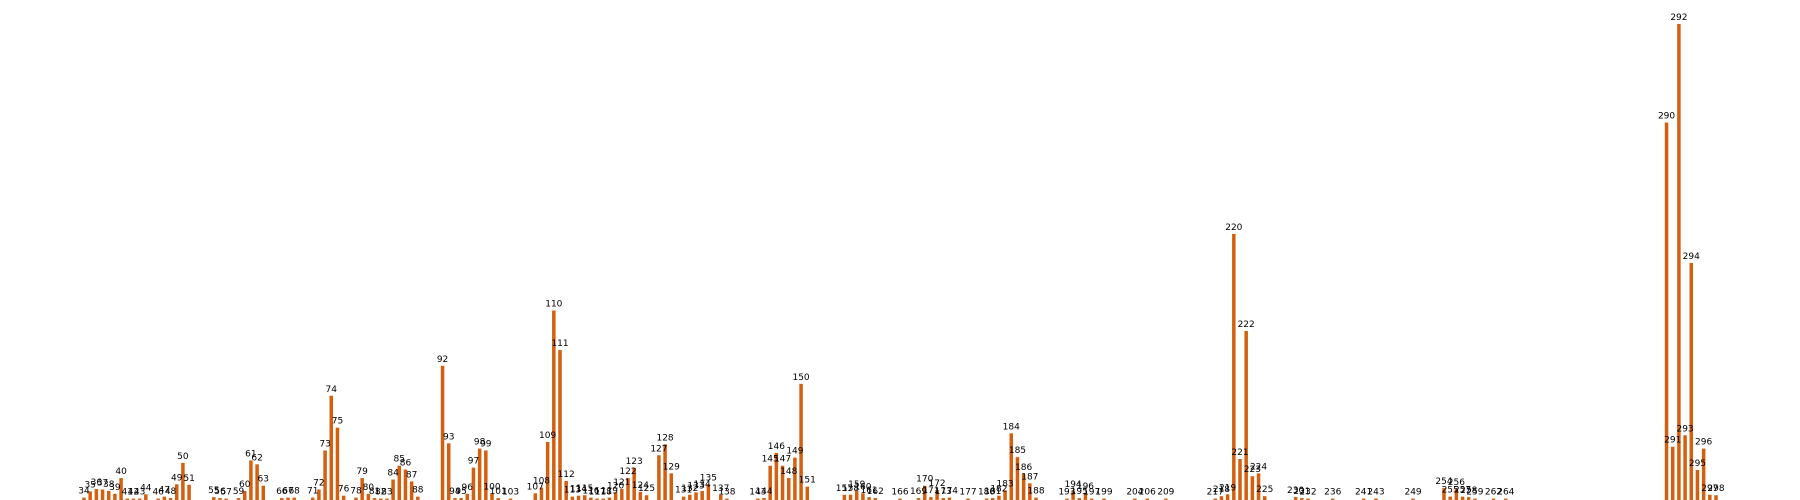 The height and width of the screenshot is (500, 1800). I want to click on bar-label-298: 298, so click(1715, 489).